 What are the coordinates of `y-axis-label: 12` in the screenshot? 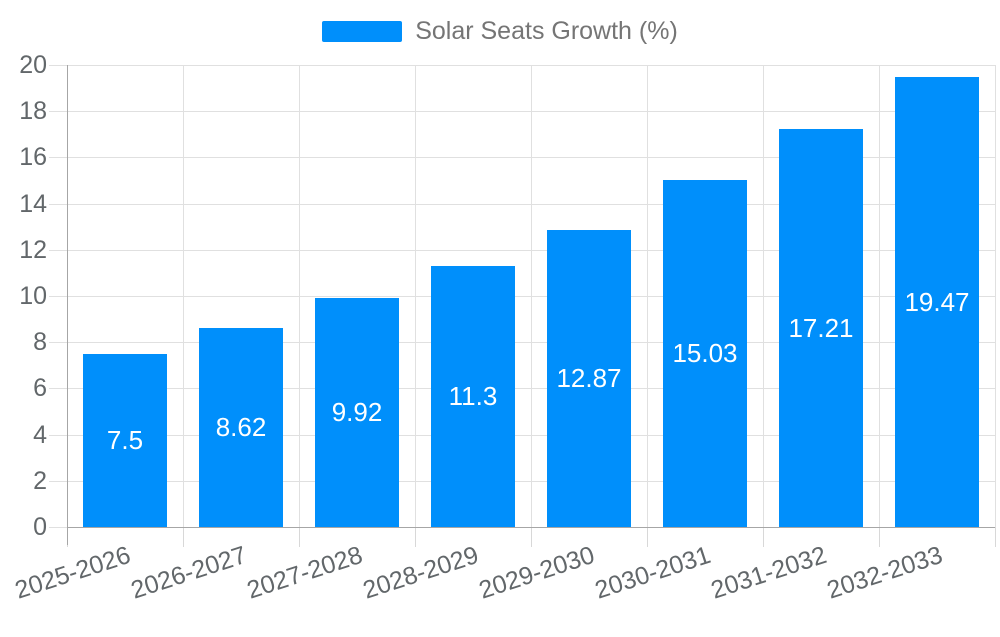 It's located at (33, 249).